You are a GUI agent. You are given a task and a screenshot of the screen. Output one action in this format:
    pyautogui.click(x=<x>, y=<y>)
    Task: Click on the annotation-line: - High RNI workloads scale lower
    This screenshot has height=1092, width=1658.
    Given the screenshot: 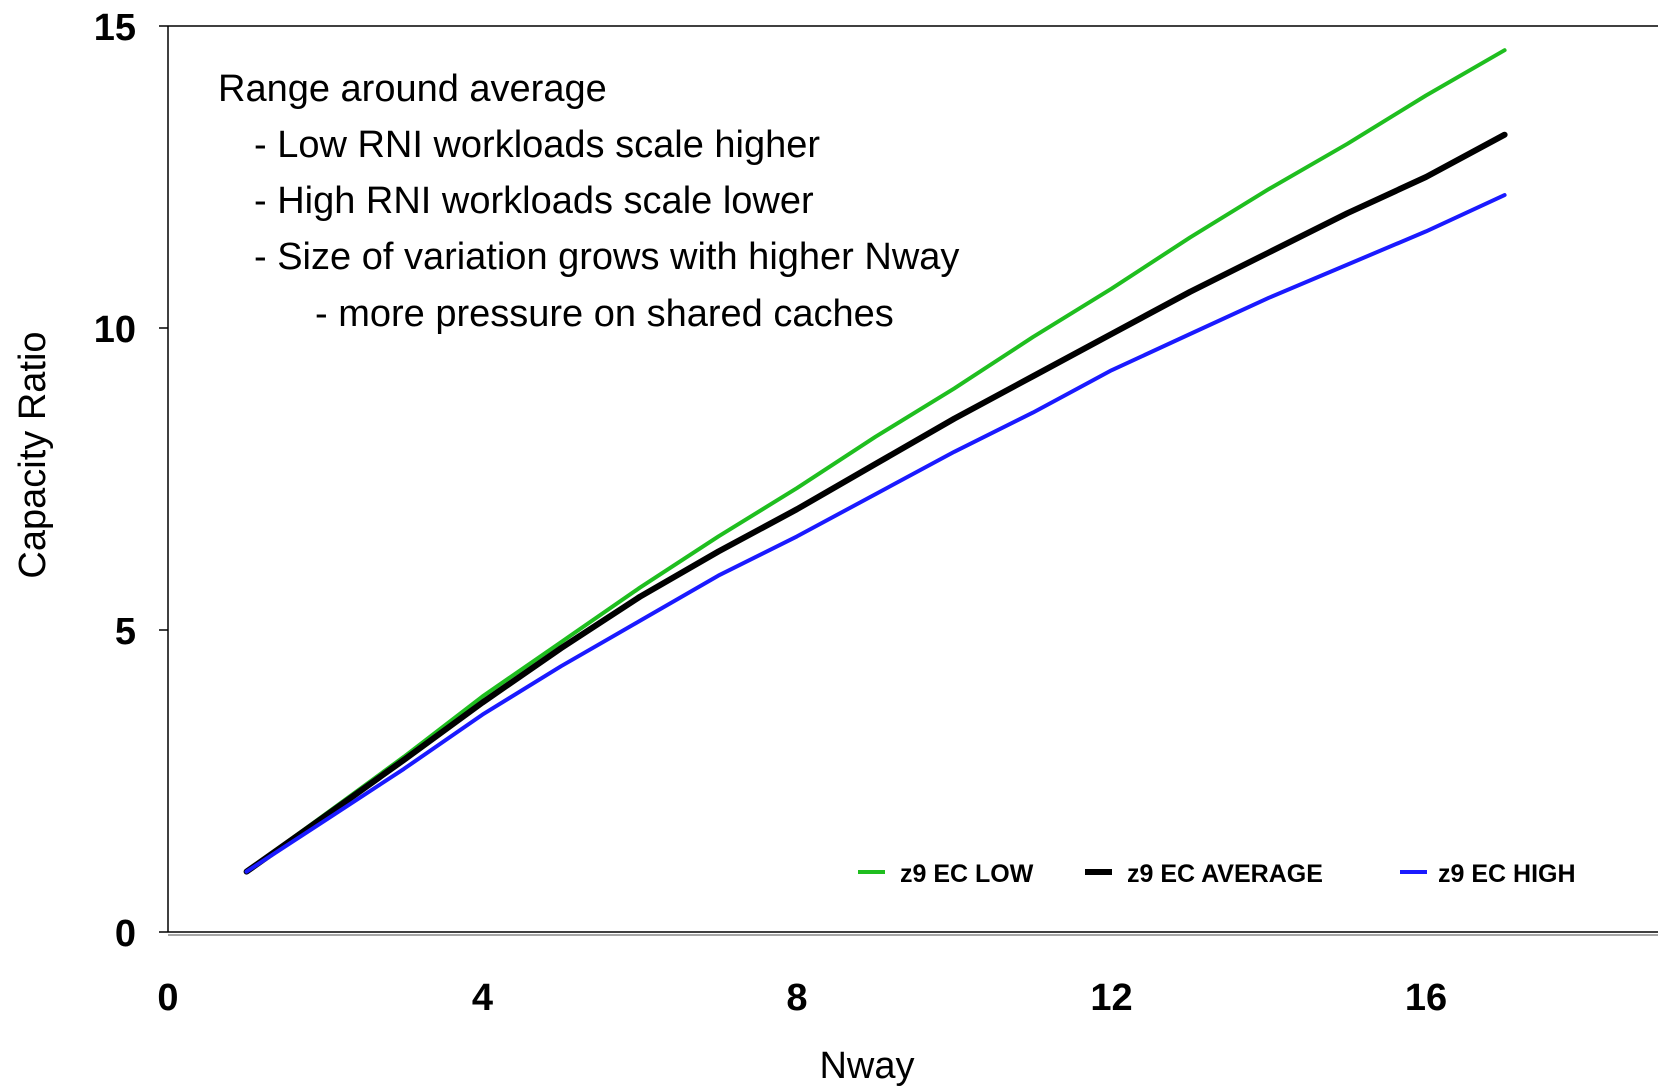 What is the action you would take?
    pyautogui.click(x=534, y=201)
    